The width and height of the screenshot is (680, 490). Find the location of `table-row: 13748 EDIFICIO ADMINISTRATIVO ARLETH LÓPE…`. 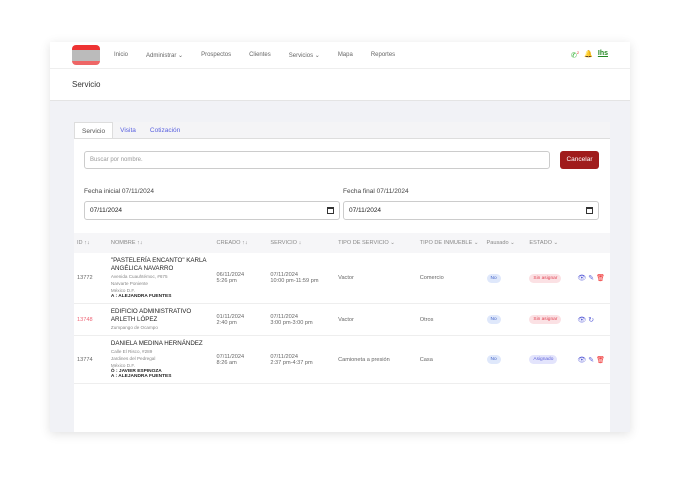

table-row: 13748 EDIFICIO ADMINISTRATIVO ARLETH LÓPE… is located at coordinates (342, 319).